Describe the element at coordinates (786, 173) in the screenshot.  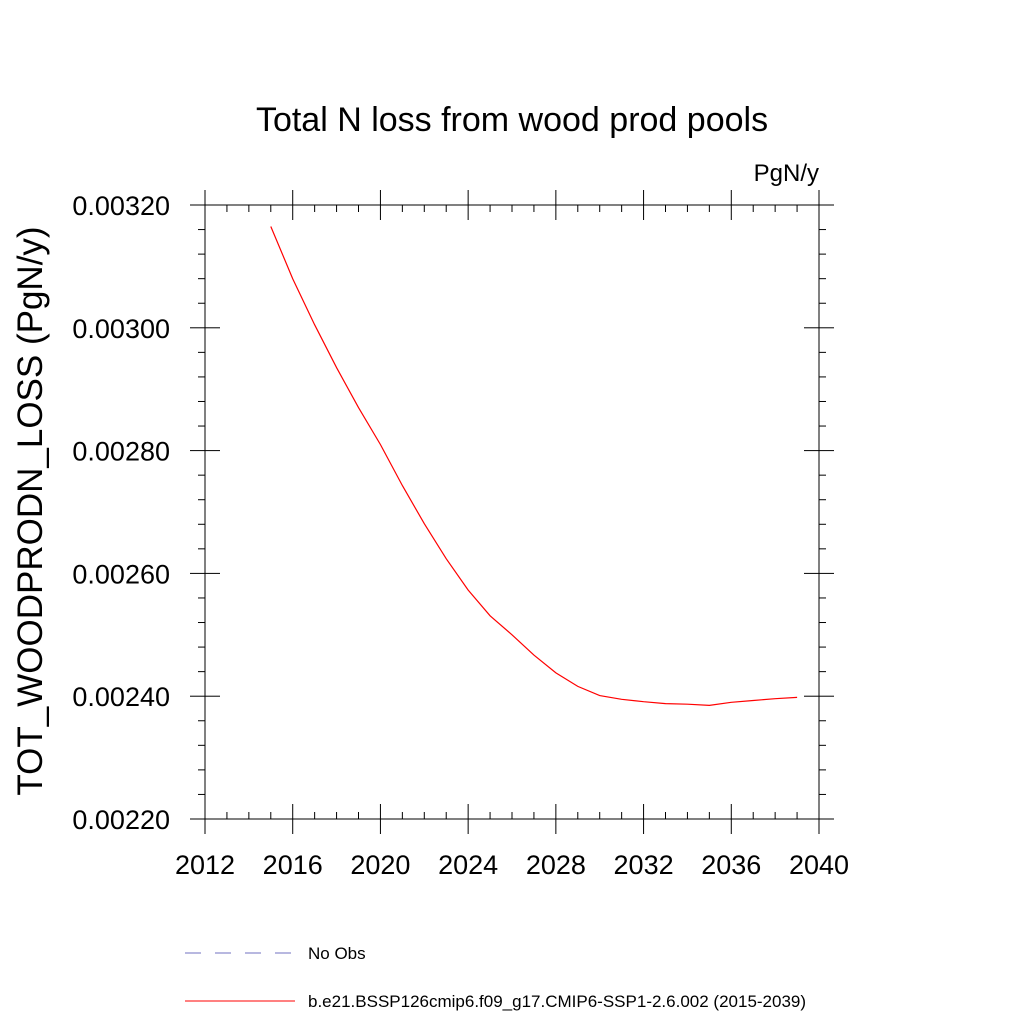
I see `units-label: PgN/y` at that location.